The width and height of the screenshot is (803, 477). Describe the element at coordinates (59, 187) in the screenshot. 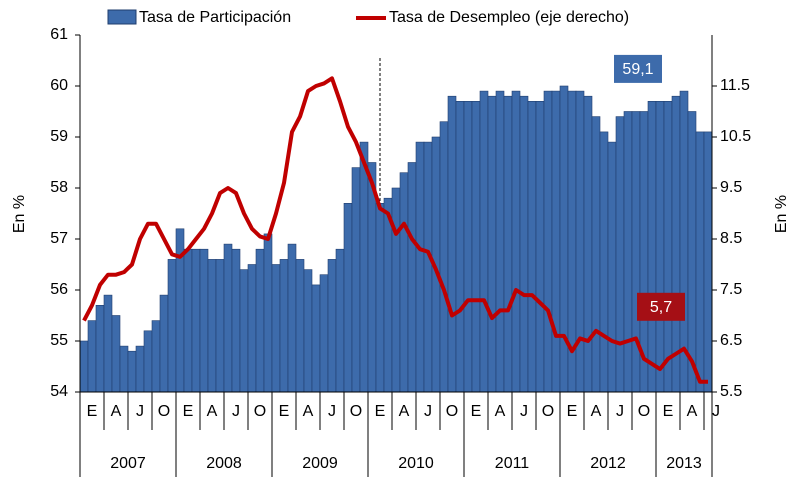

I see `y-tick-label: 58` at that location.